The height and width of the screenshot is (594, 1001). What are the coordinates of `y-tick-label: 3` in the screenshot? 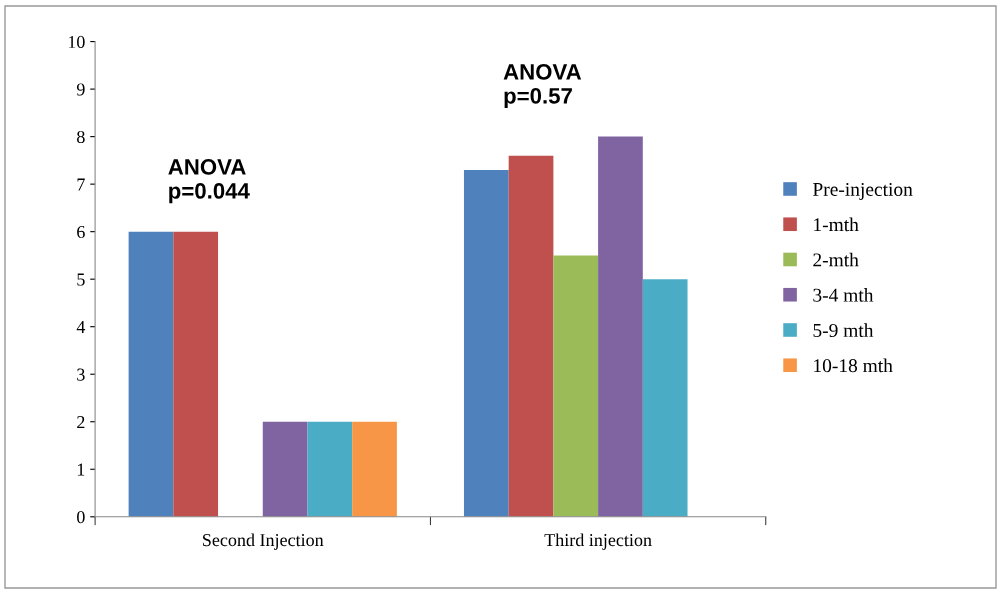 It's located at (81, 374).